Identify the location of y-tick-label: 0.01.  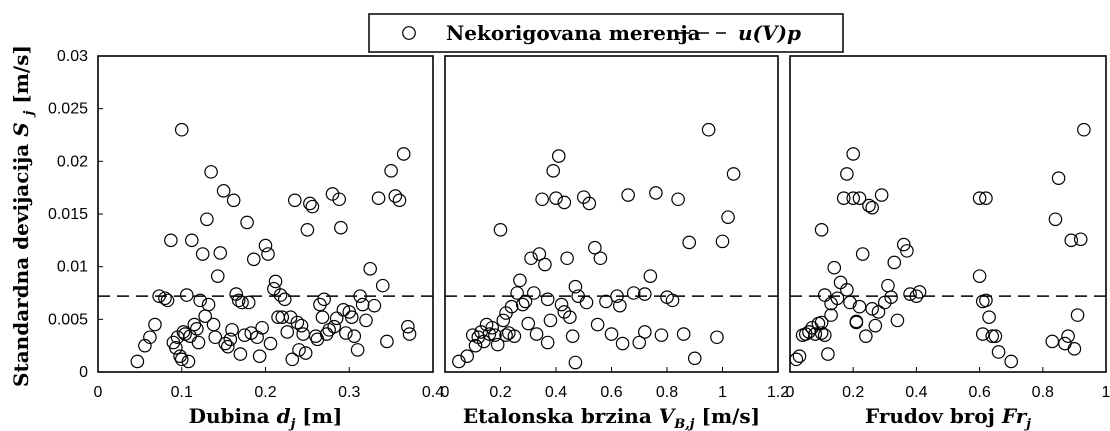
(72, 267).